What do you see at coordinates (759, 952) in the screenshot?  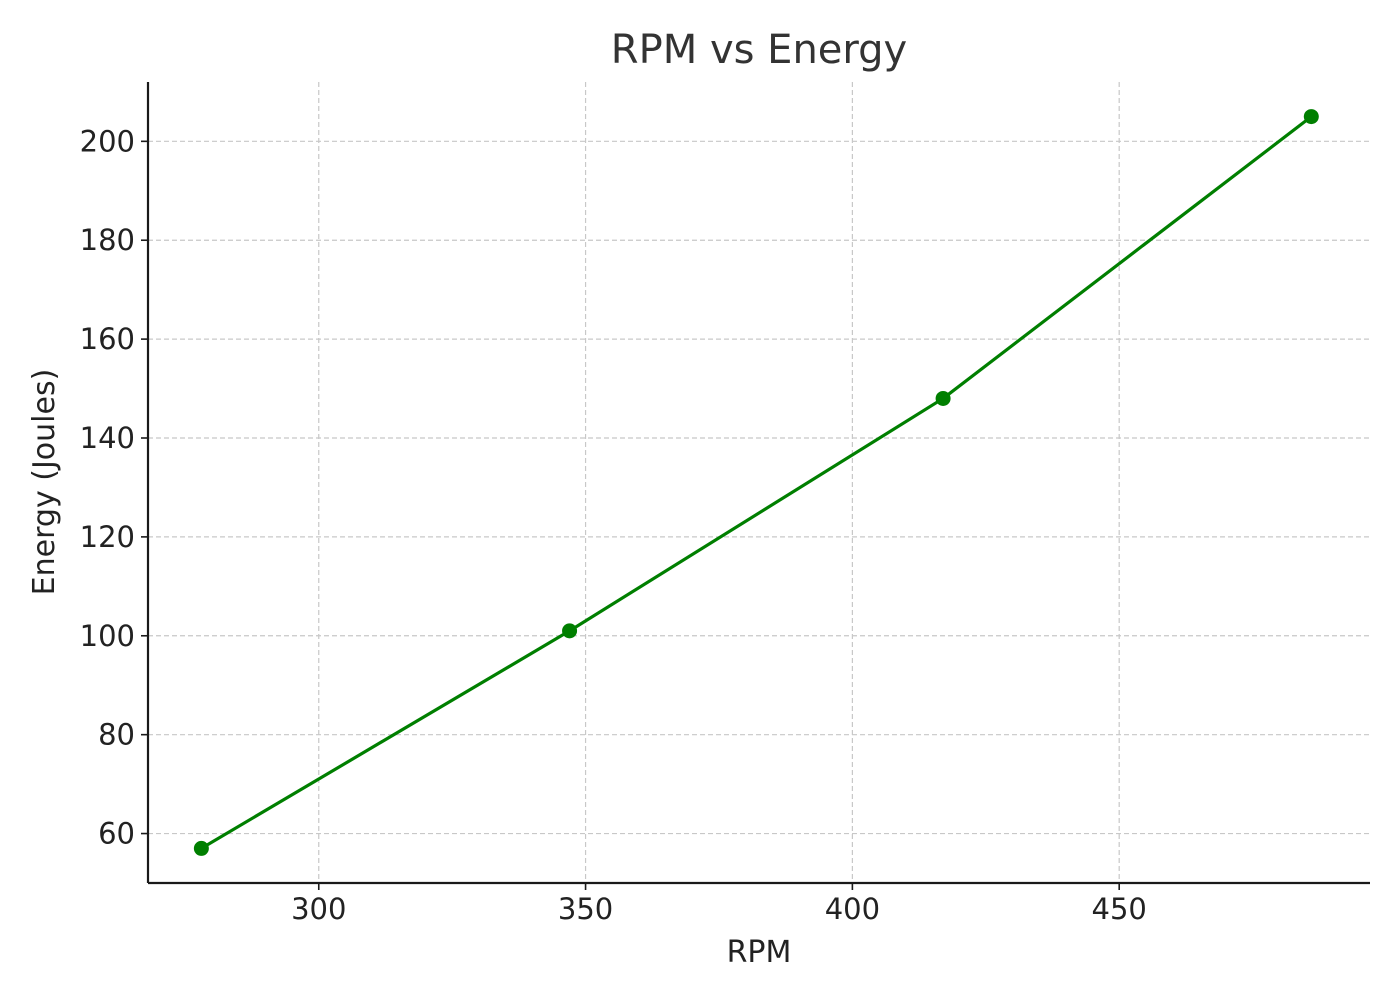 I see `x-axis-label: RPM` at bounding box center [759, 952].